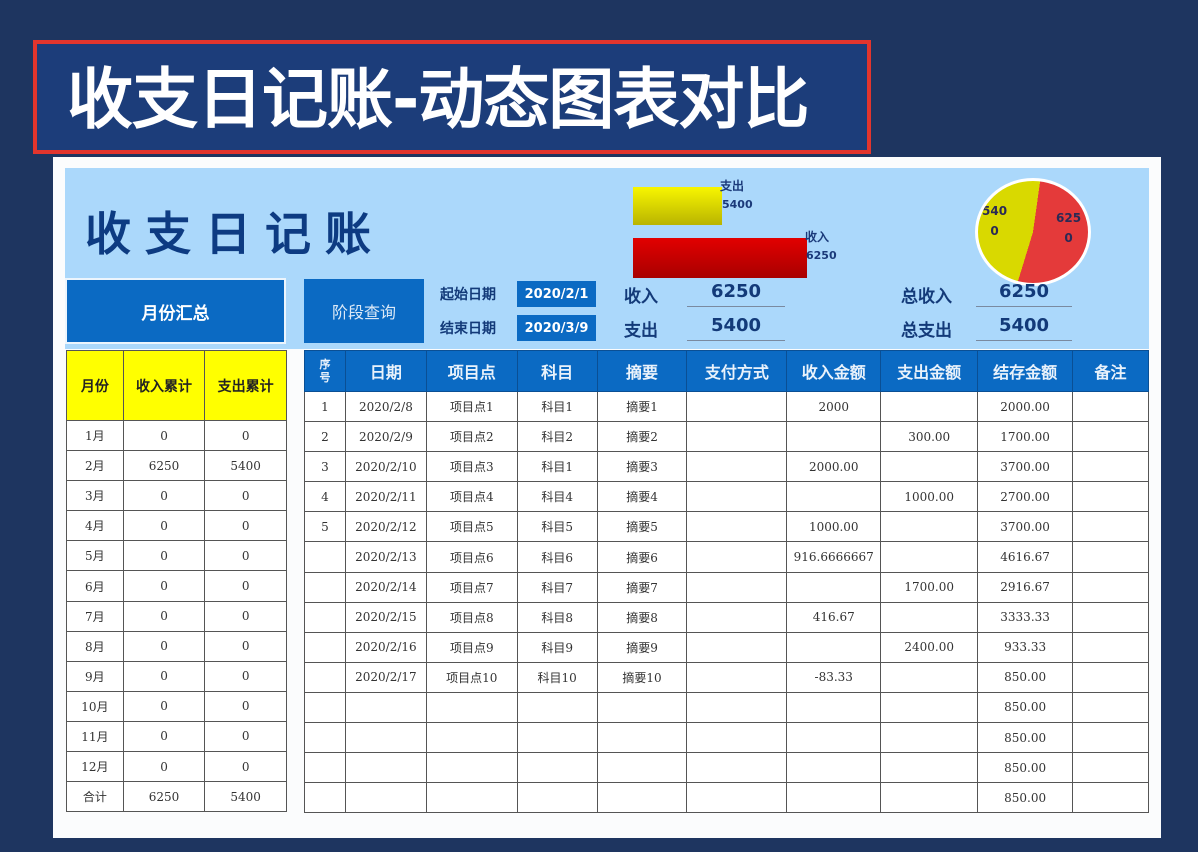  What do you see at coordinates (1025, 587) in the screenshot?
I see `table-cell: 2916.67` at bounding box center [1025, 587].